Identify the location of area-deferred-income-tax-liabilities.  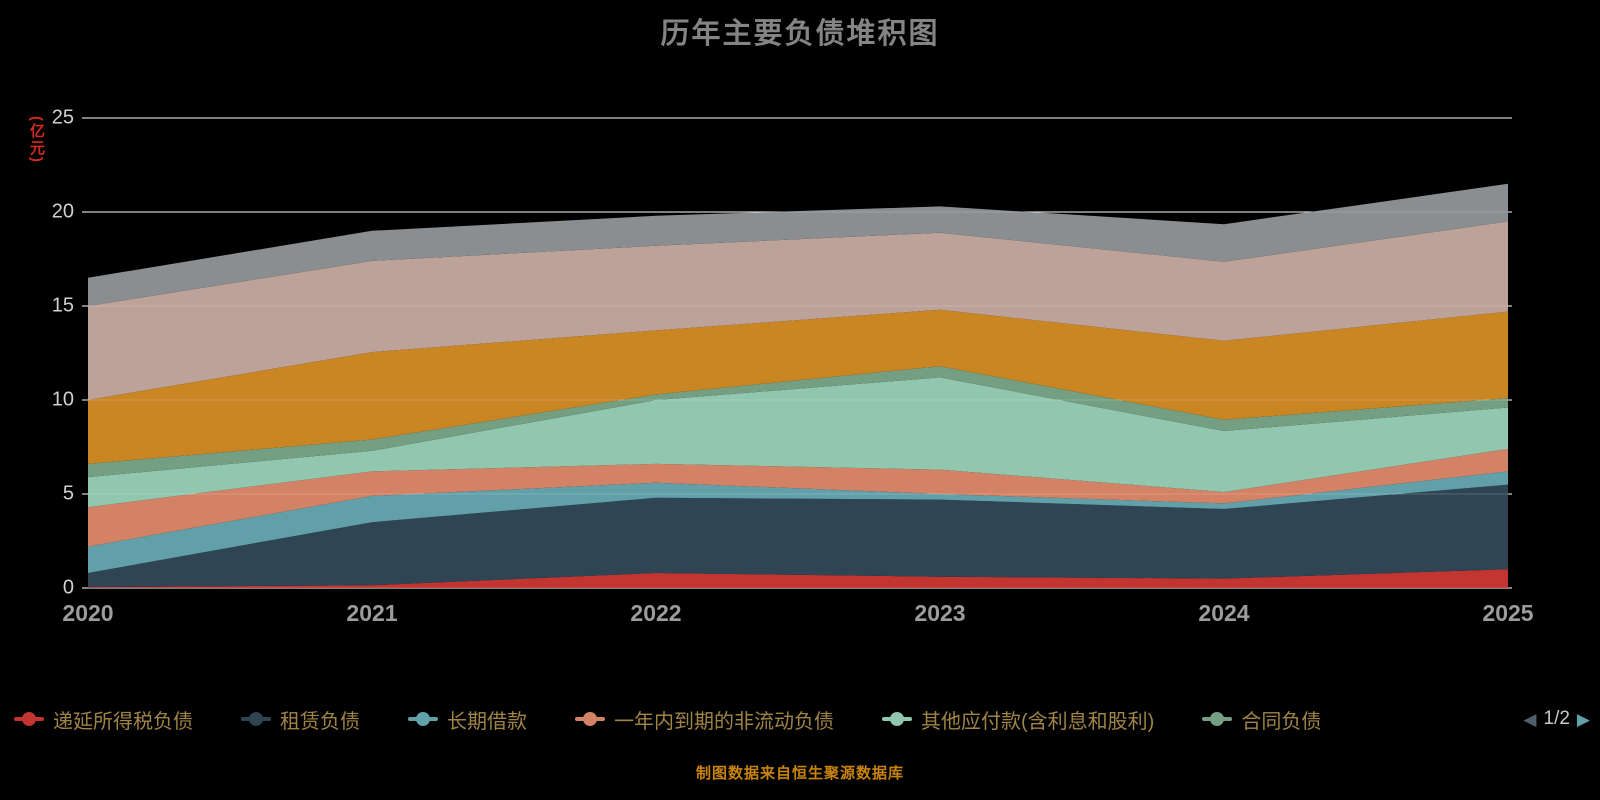
(798, 578).